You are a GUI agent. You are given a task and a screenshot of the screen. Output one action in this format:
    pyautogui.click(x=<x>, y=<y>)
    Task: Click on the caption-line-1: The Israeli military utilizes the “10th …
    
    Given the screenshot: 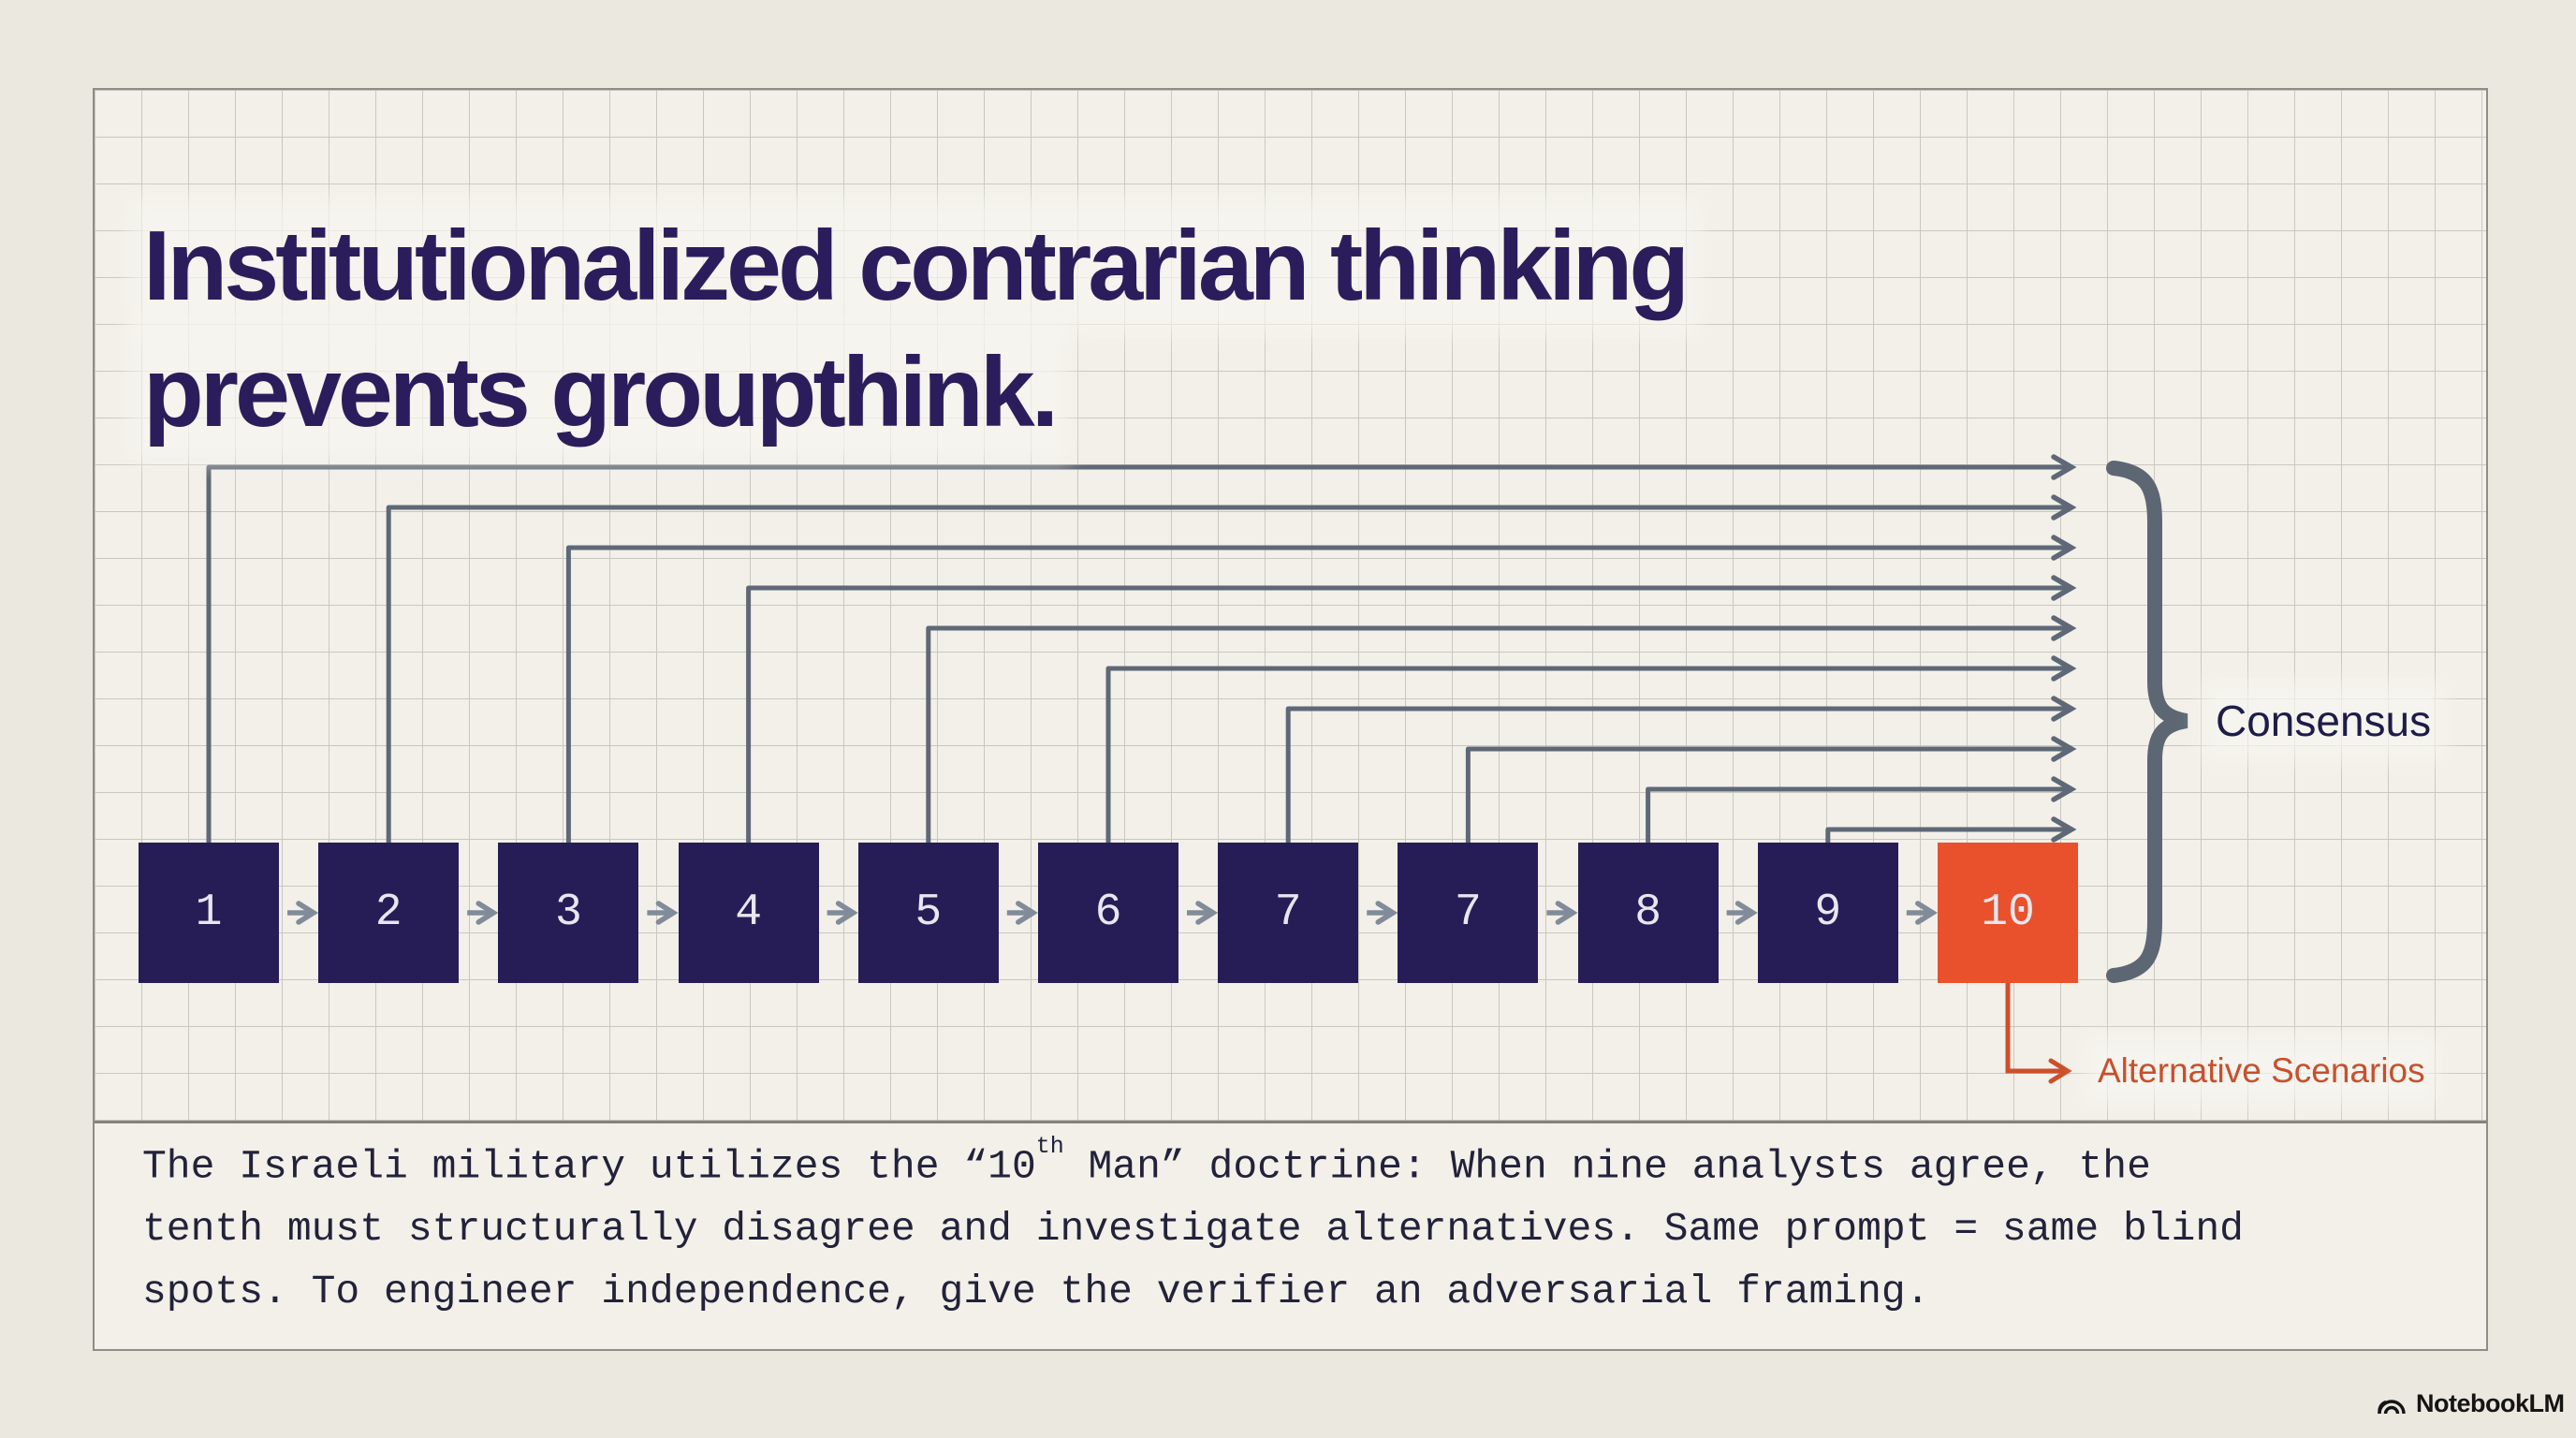 What is the action you would take?
    pyautogui.click(x=1146, y=1161)
    